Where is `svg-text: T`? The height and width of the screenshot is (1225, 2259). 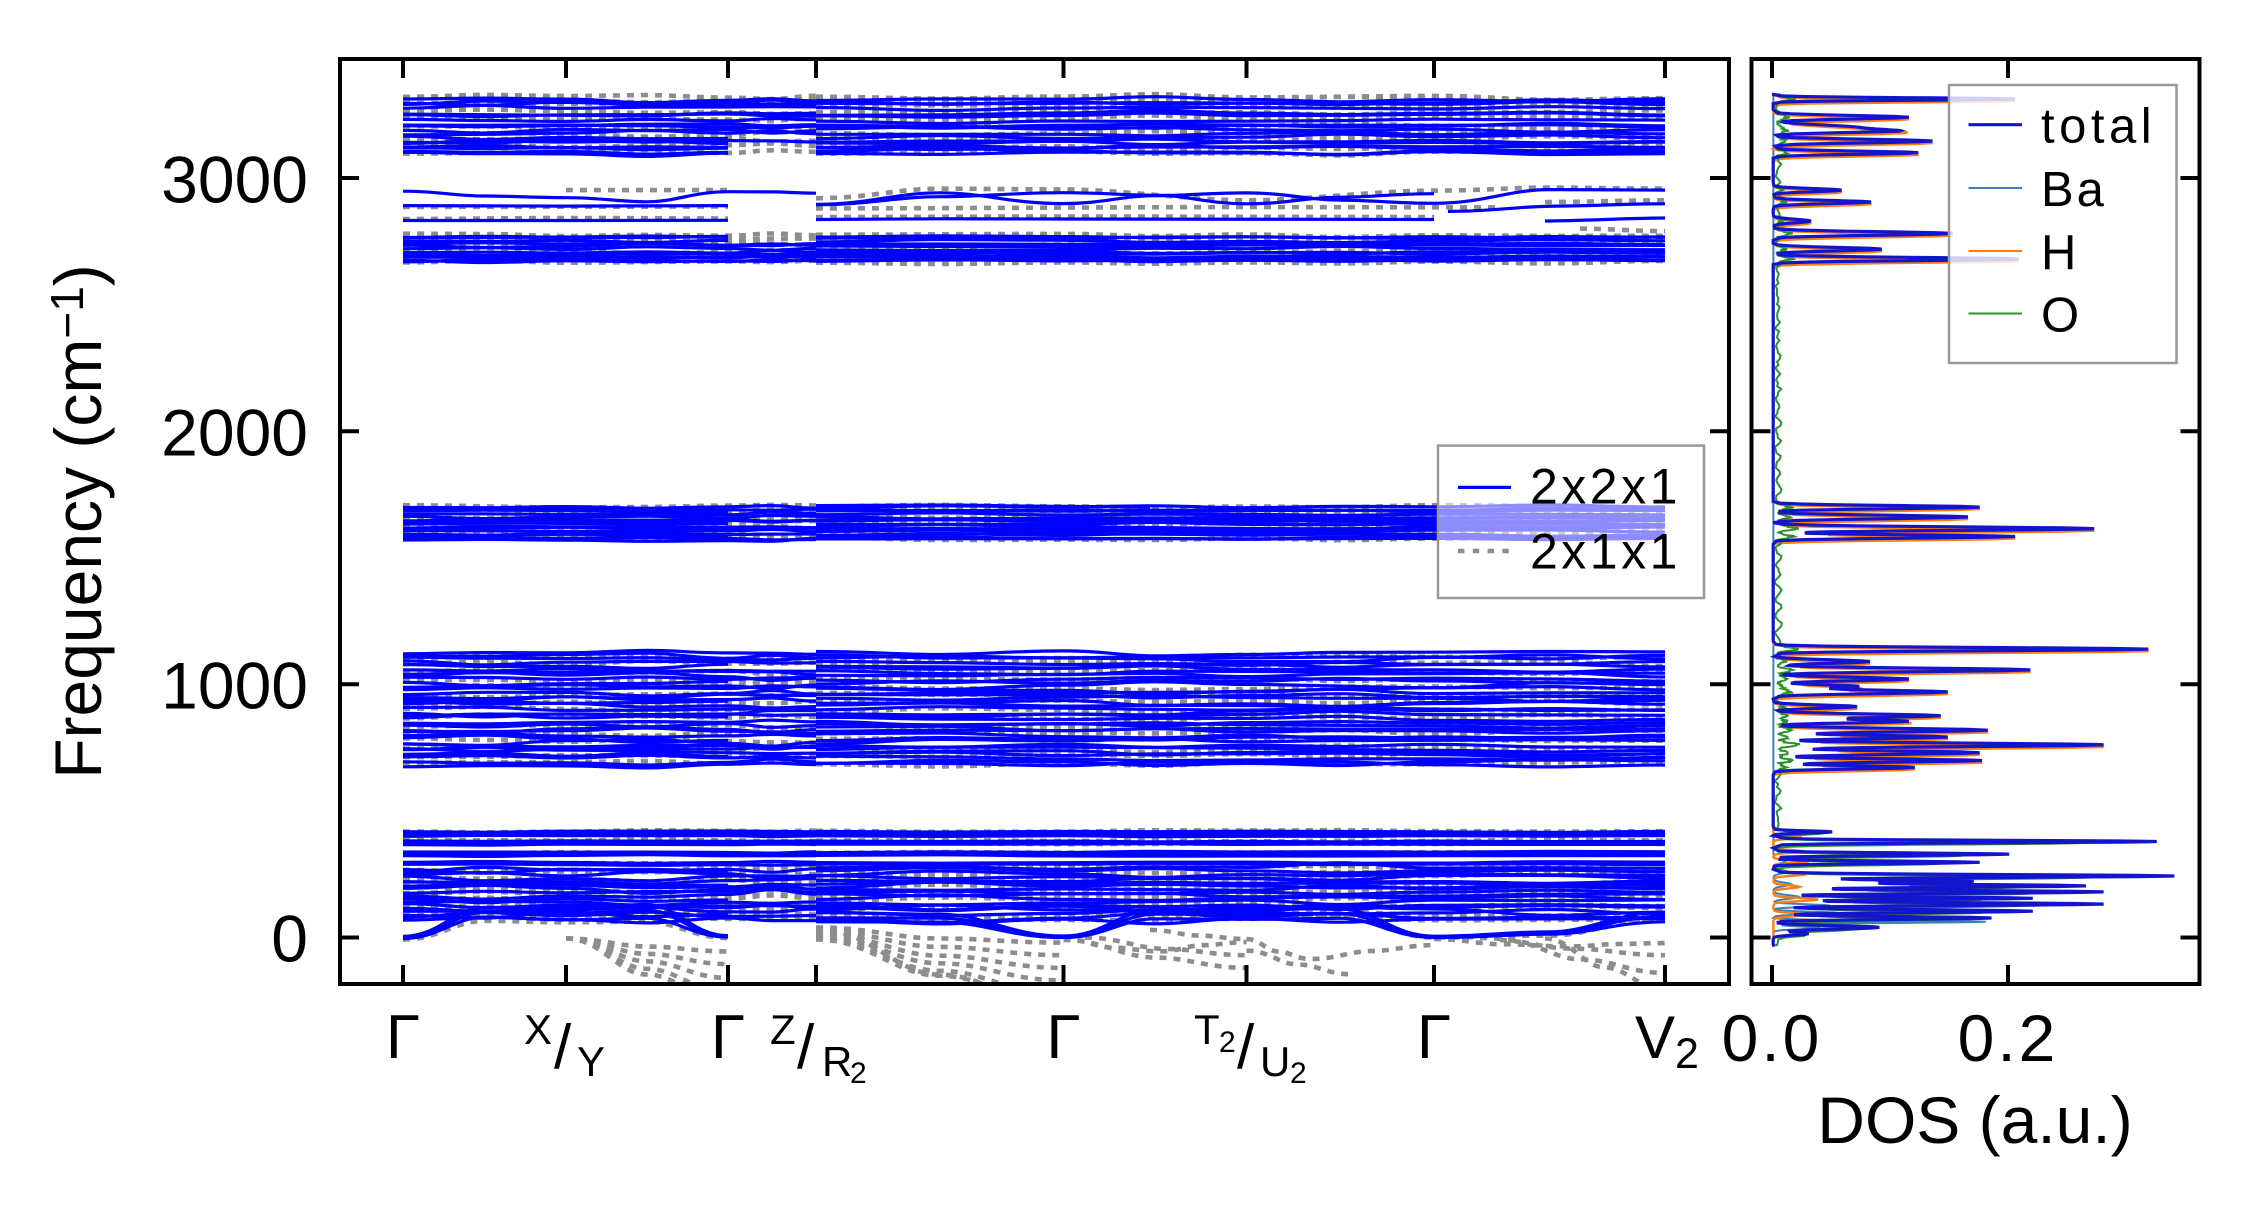 svg-text: T is located at coordinates (1207, 1029).